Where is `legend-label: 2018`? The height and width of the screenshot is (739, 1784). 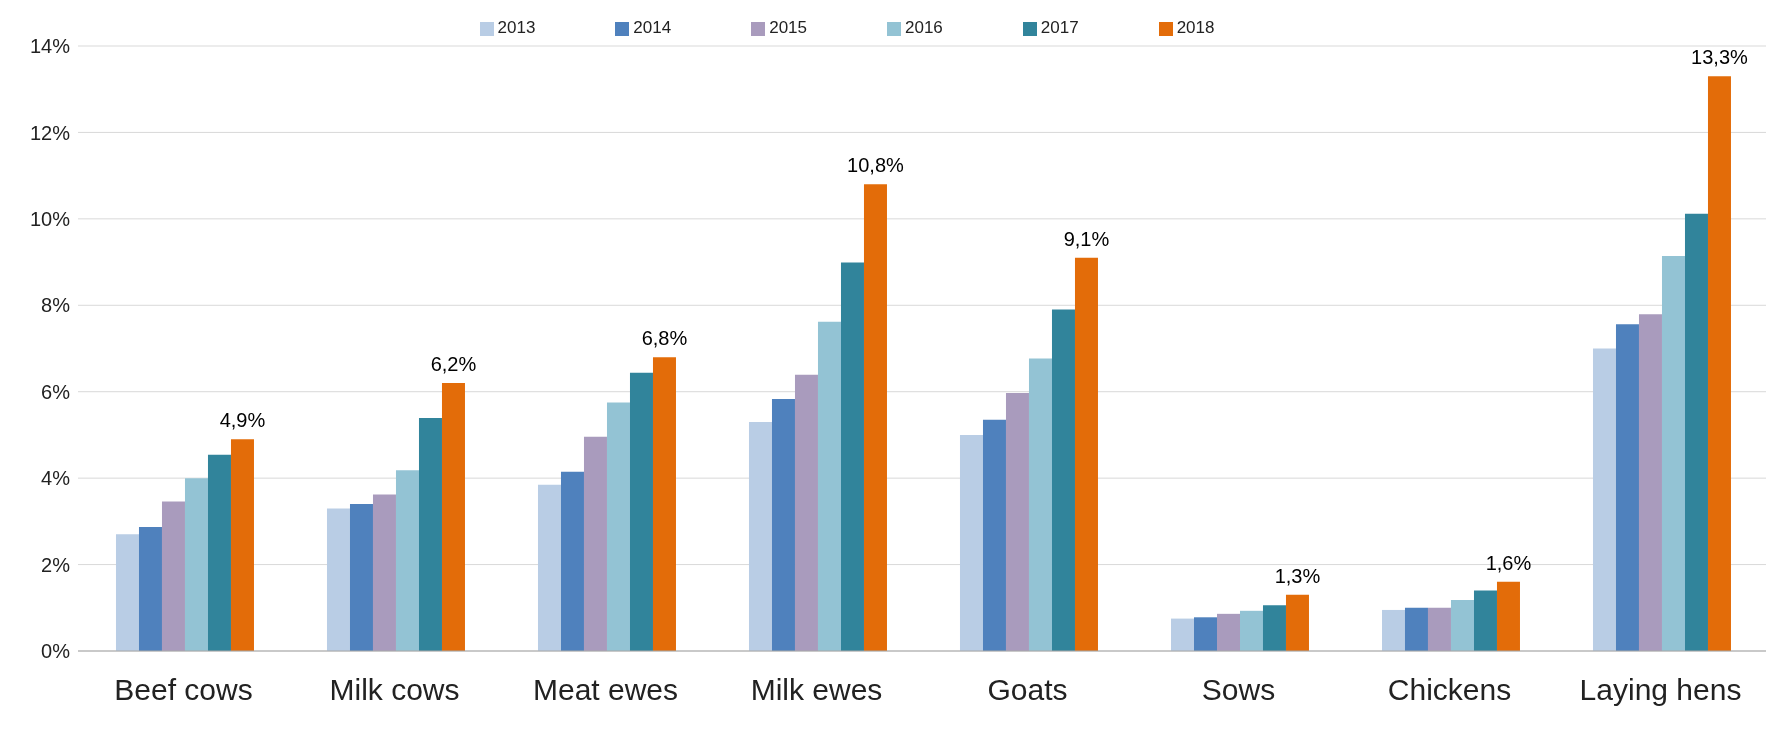
legend-label: 2018 is located at coordinates (1195, 27).